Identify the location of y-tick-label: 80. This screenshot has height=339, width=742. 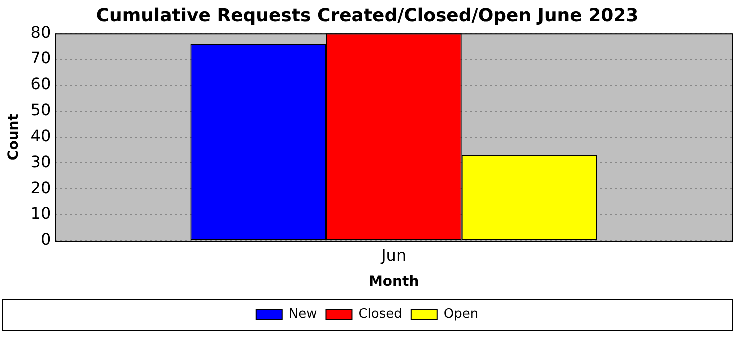
(41, 32).